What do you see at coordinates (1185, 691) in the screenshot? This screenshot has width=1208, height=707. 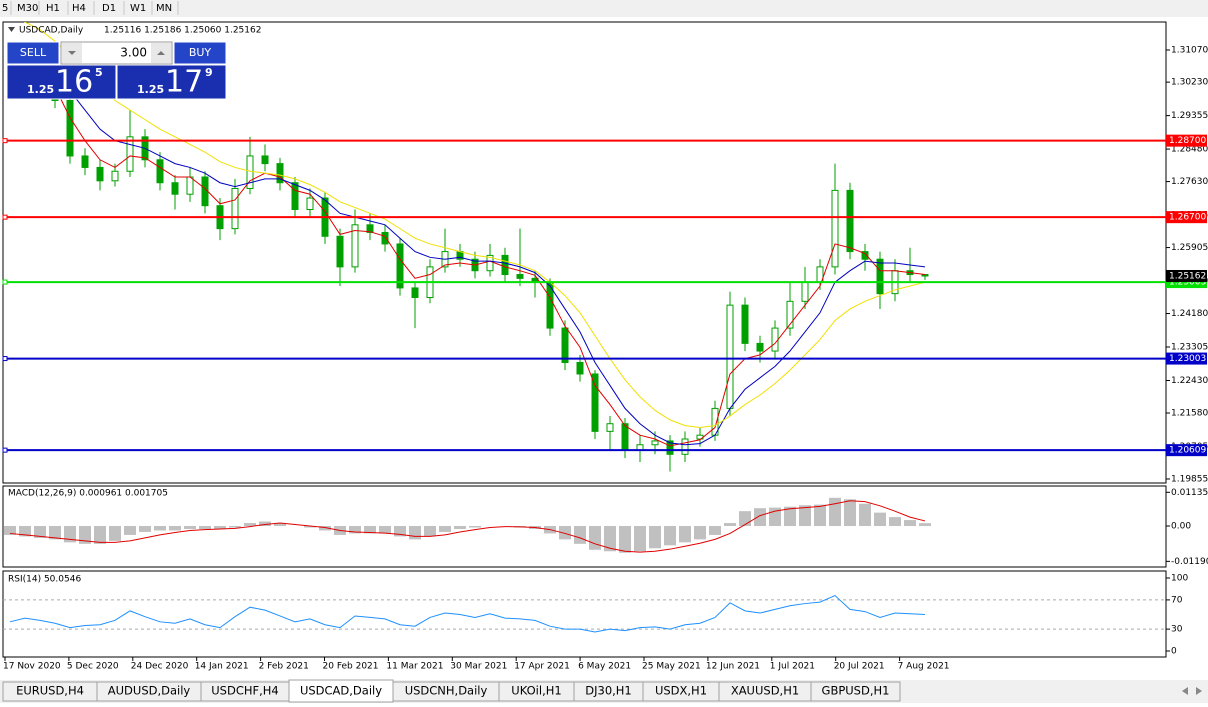 I see `tab-scroll-left` at bounding box center [1185, 691].